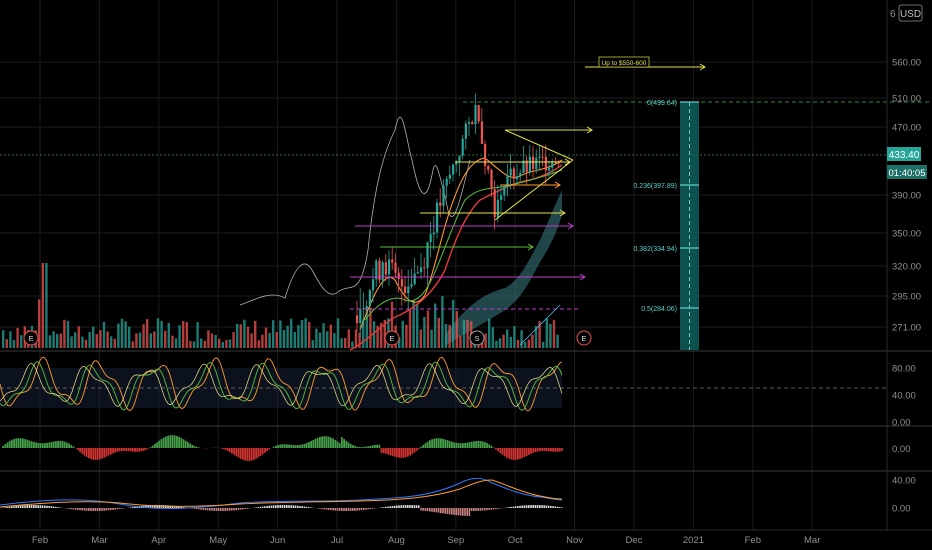 The height and width of the screenshot is (550, 932). Describe the element at coordinates (634, 540) in the screenshot. I see `time-tick-label: Dec` at that location.